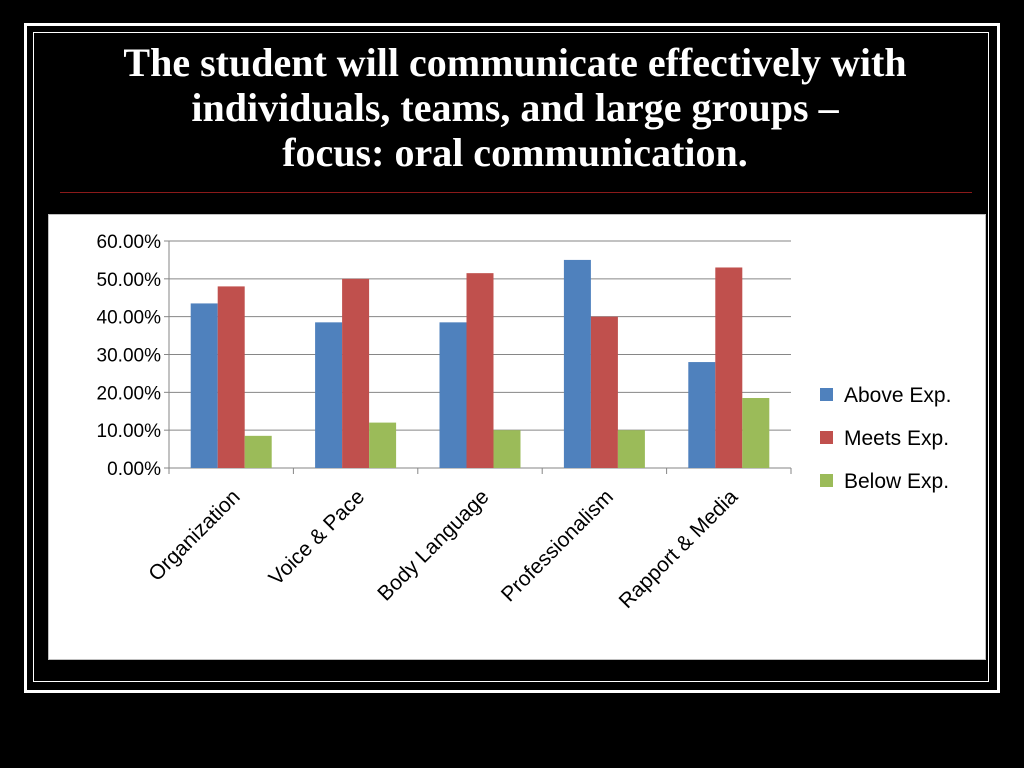 Image resolution: width=1024 pixels, height=768 pixels. What do you see at coordinates (557, 545) in the screenshot?
I see `x-category-label: Professionalism` at bounding box center [557, 545].